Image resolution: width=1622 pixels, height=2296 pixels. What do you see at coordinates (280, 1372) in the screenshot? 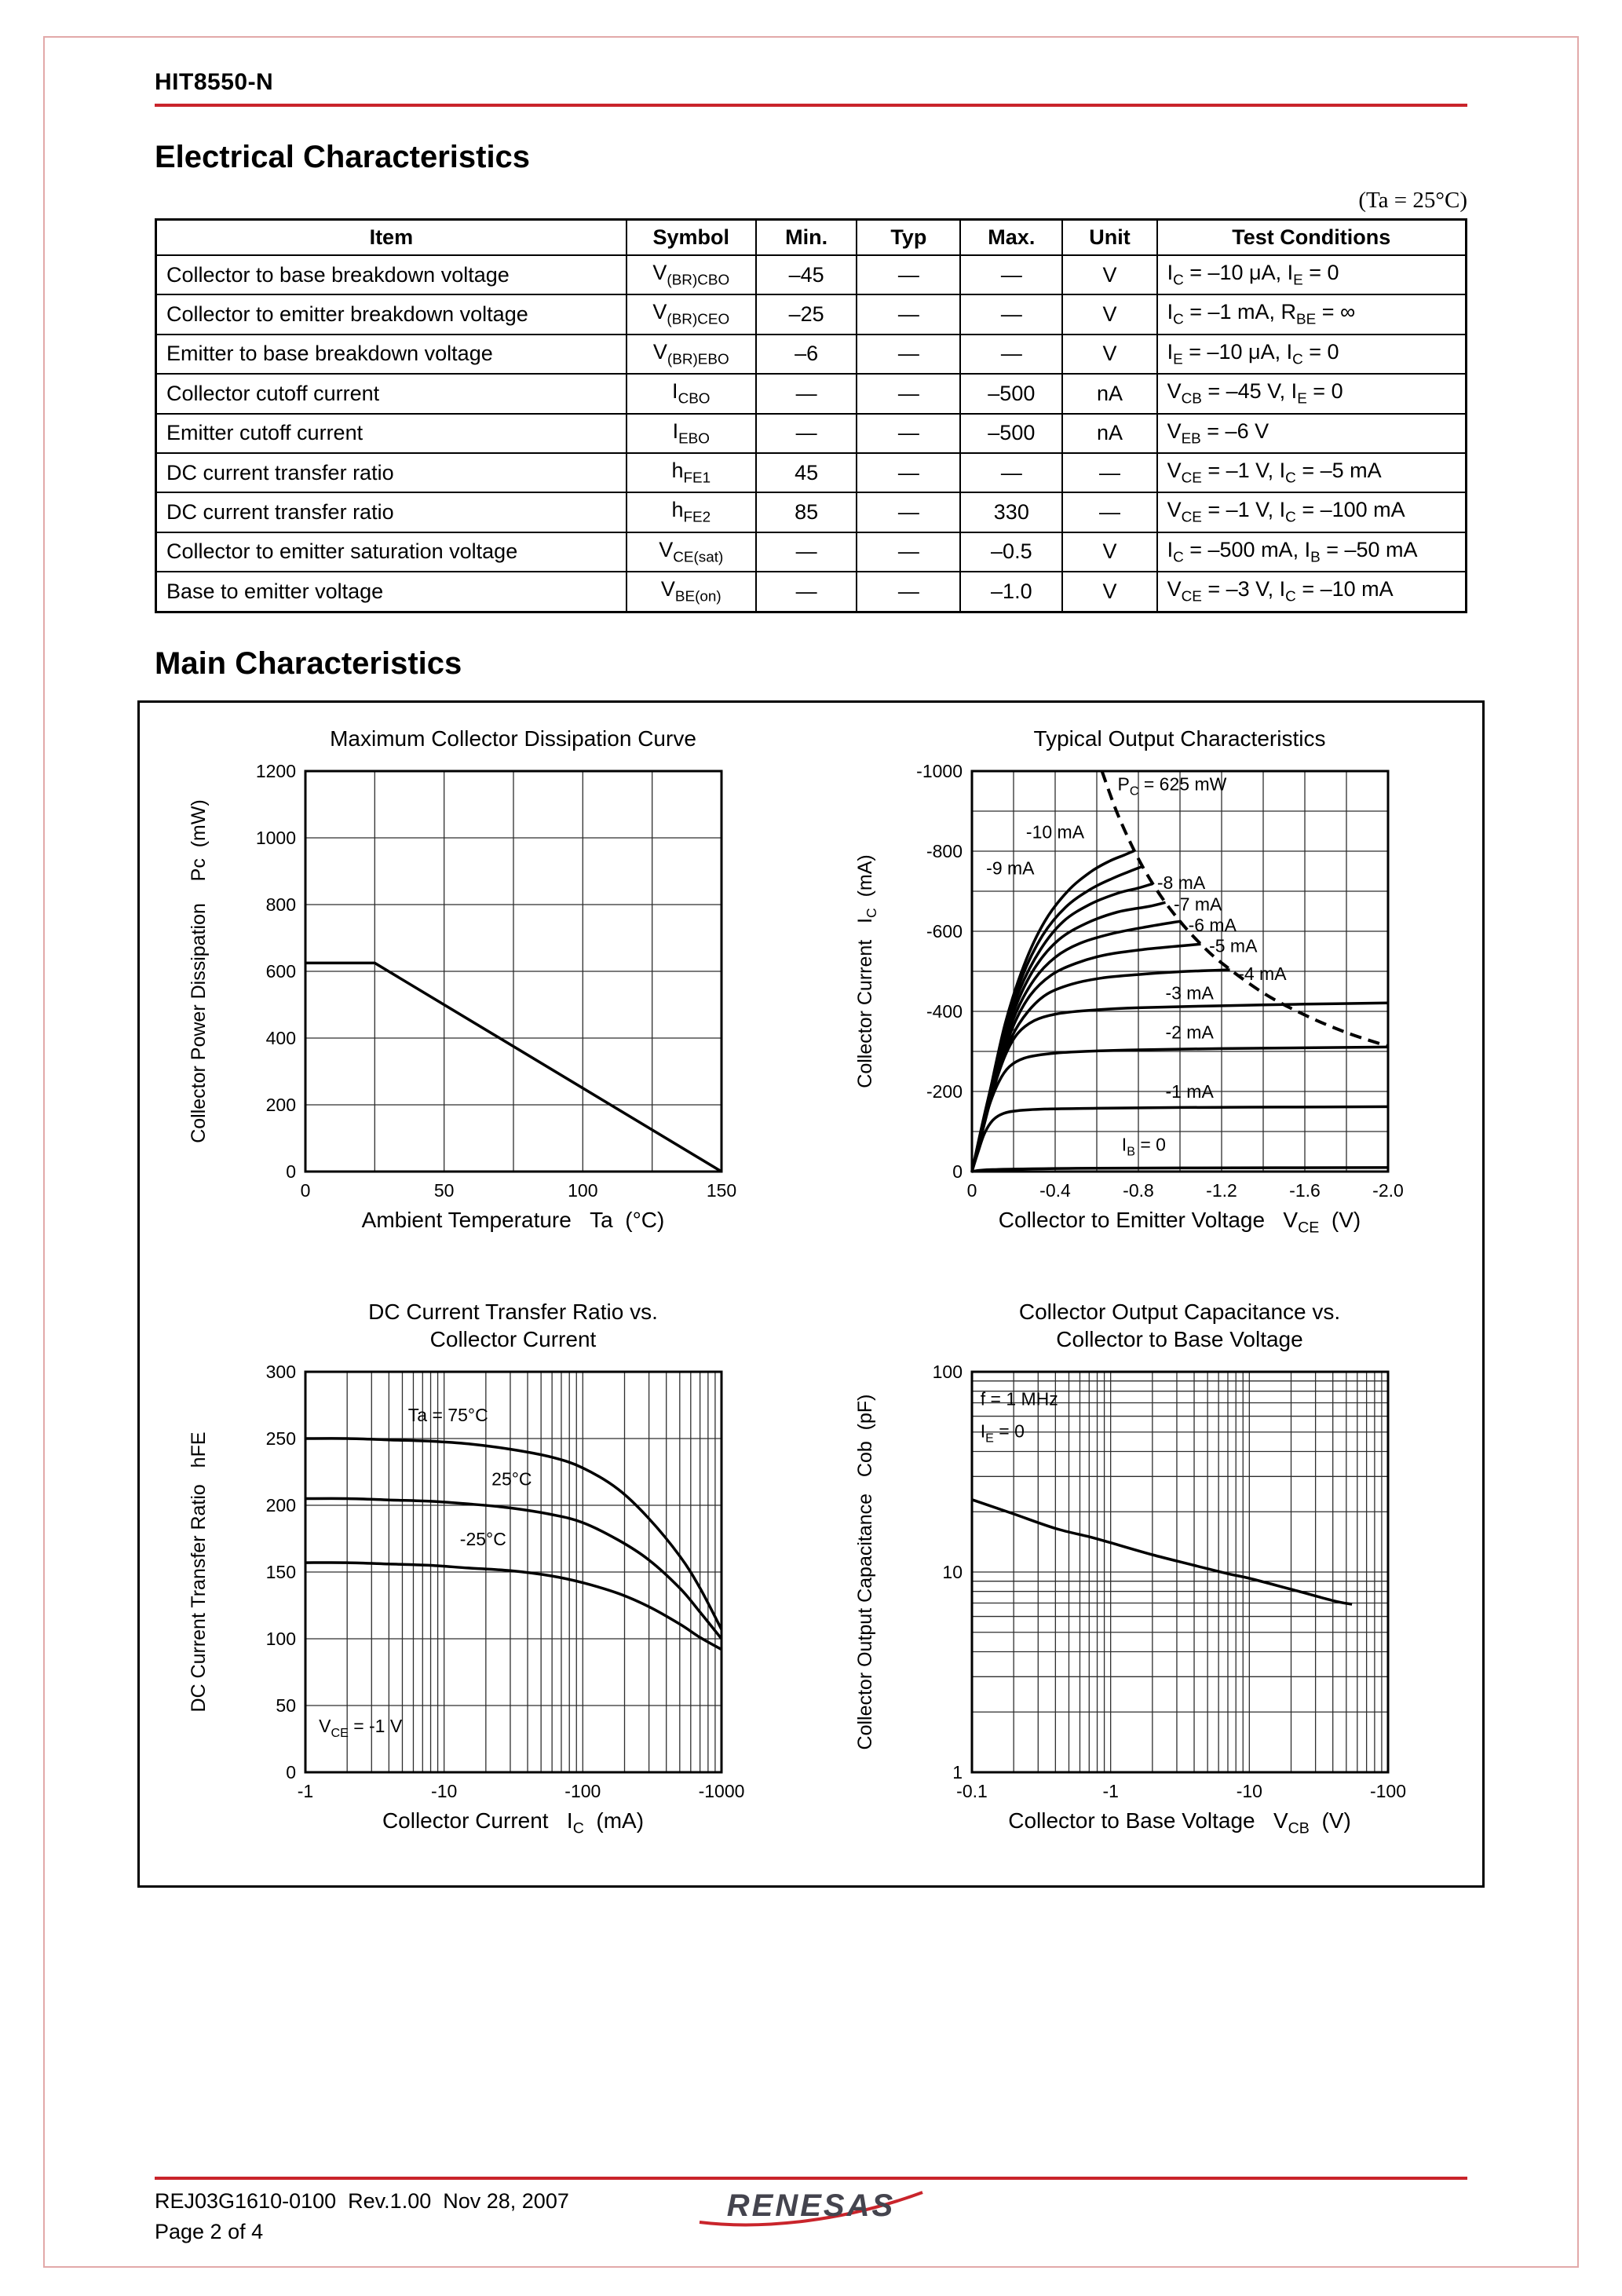
I see `svg-text: 300` at bounding box center [280, 1372].